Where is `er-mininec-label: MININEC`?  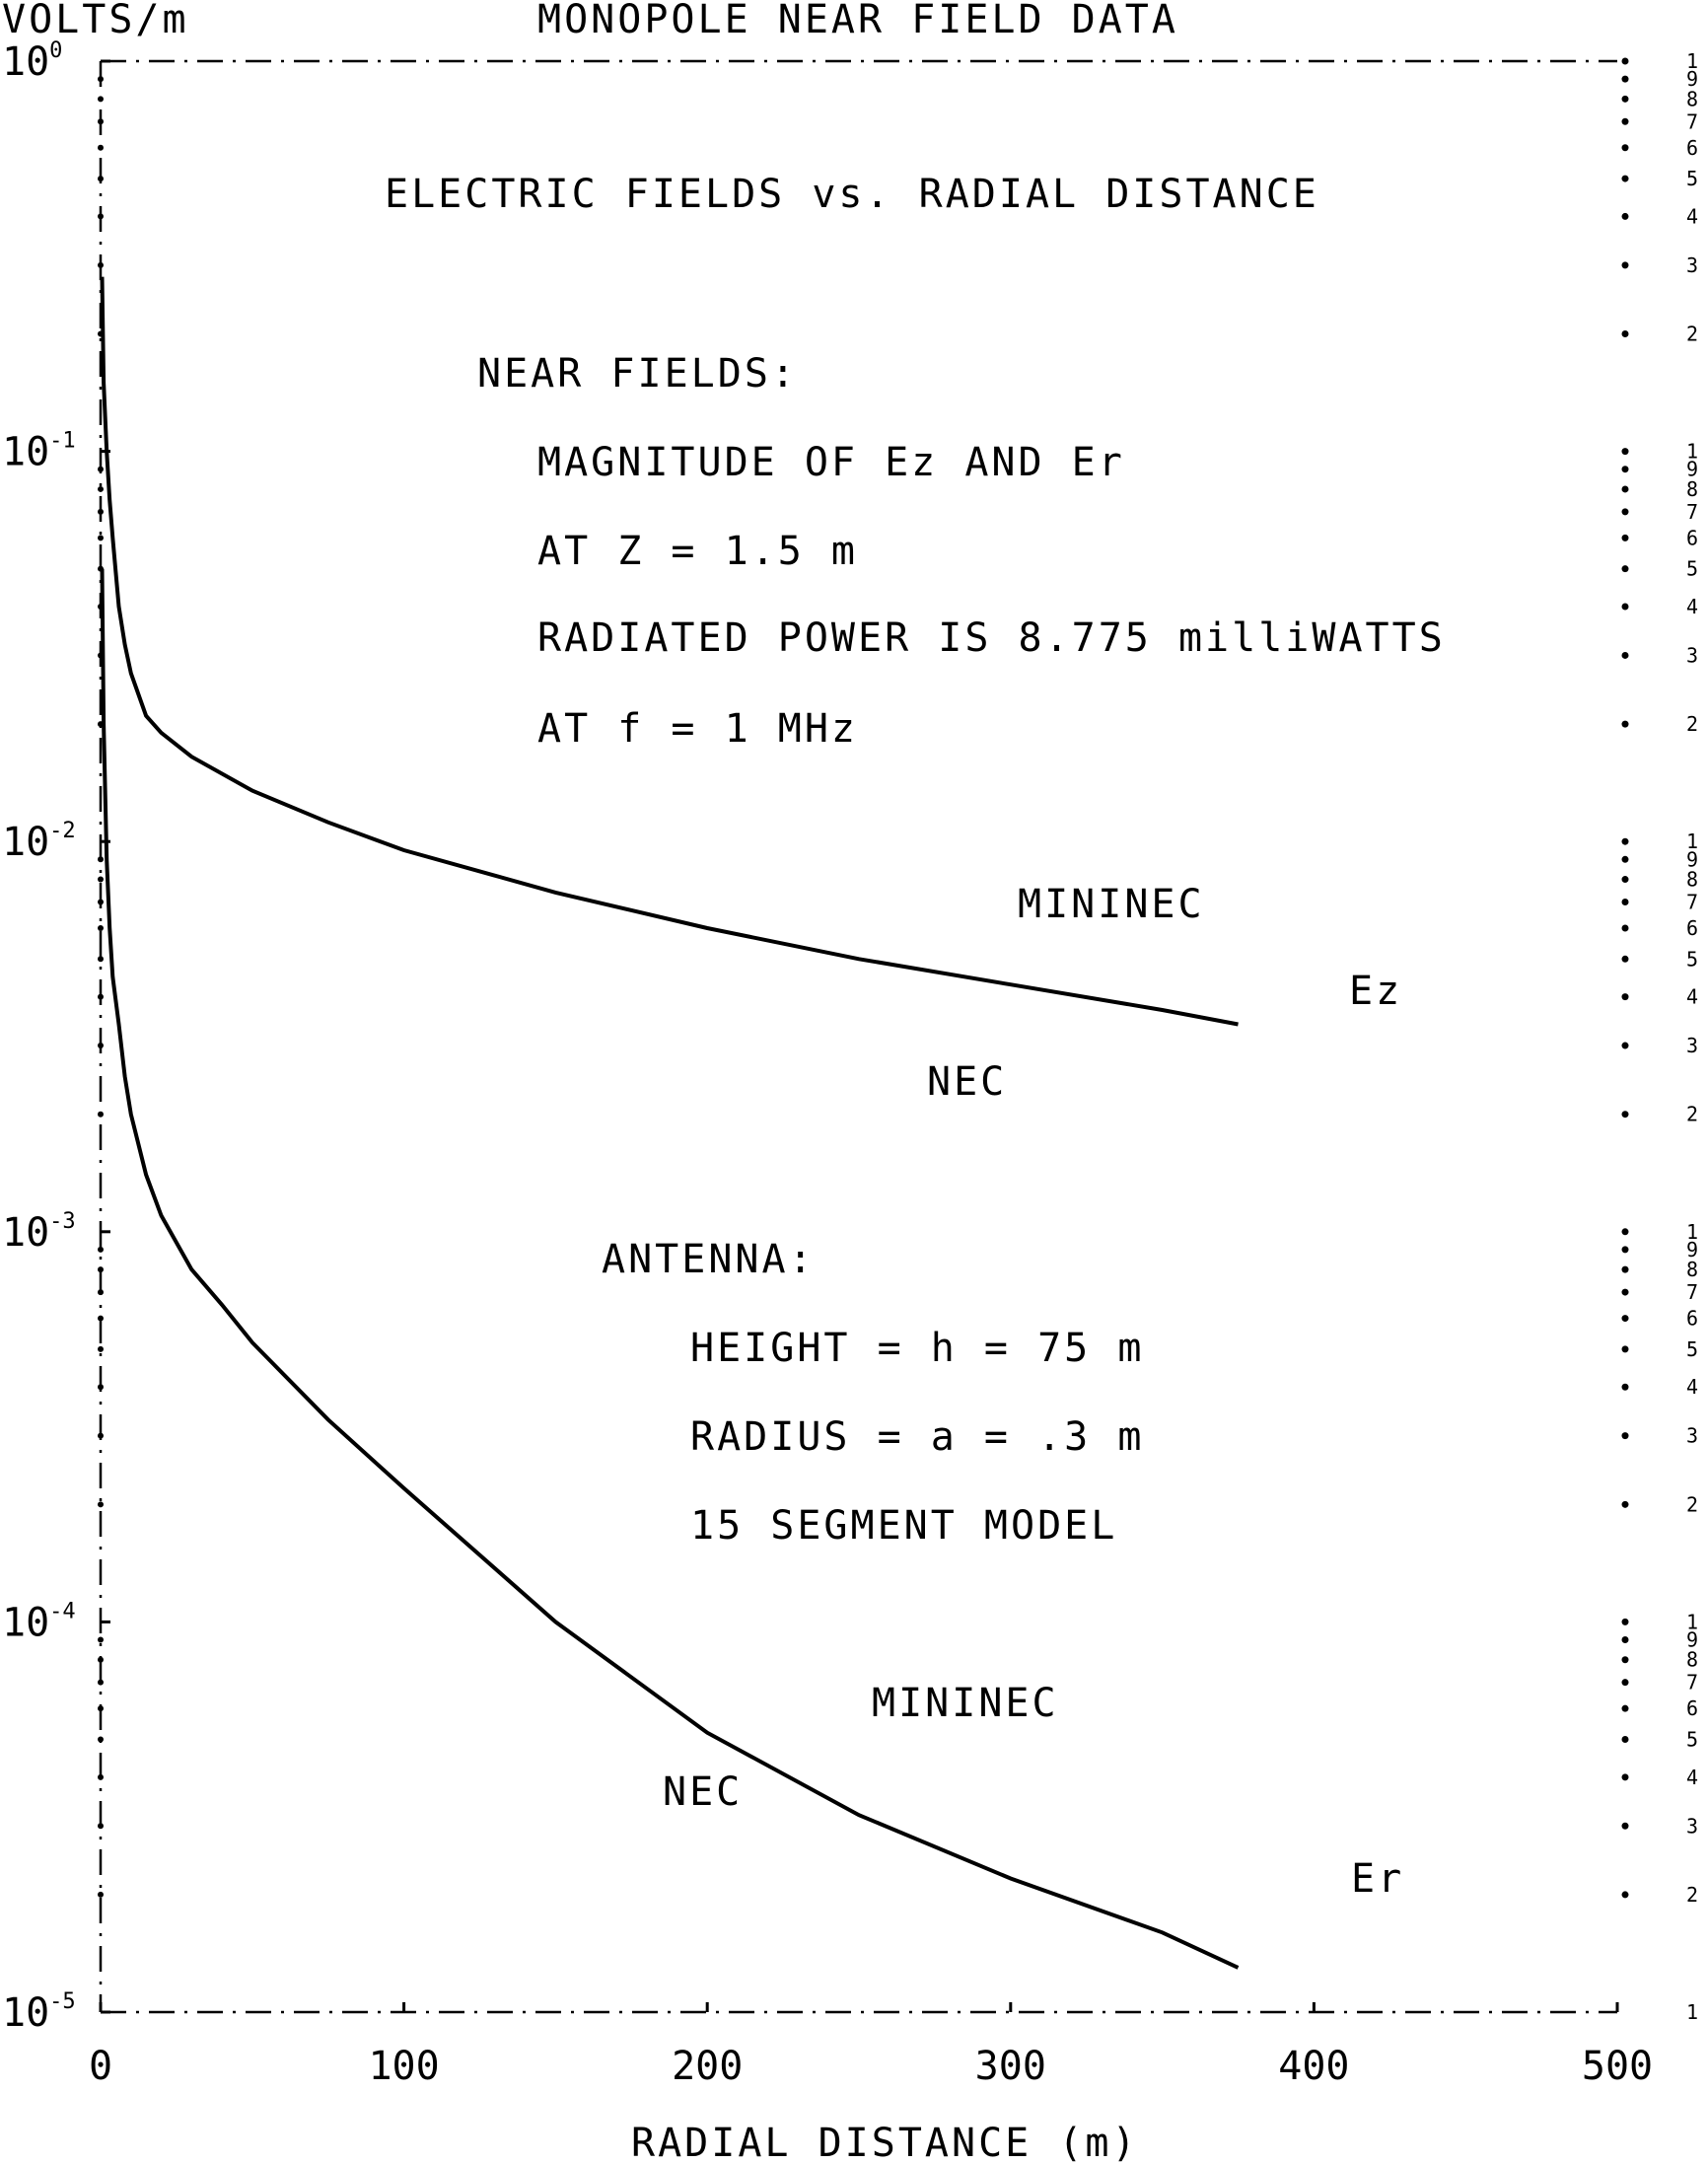
er-mininec-label: MININEC is located at coordinates (965, 1704).